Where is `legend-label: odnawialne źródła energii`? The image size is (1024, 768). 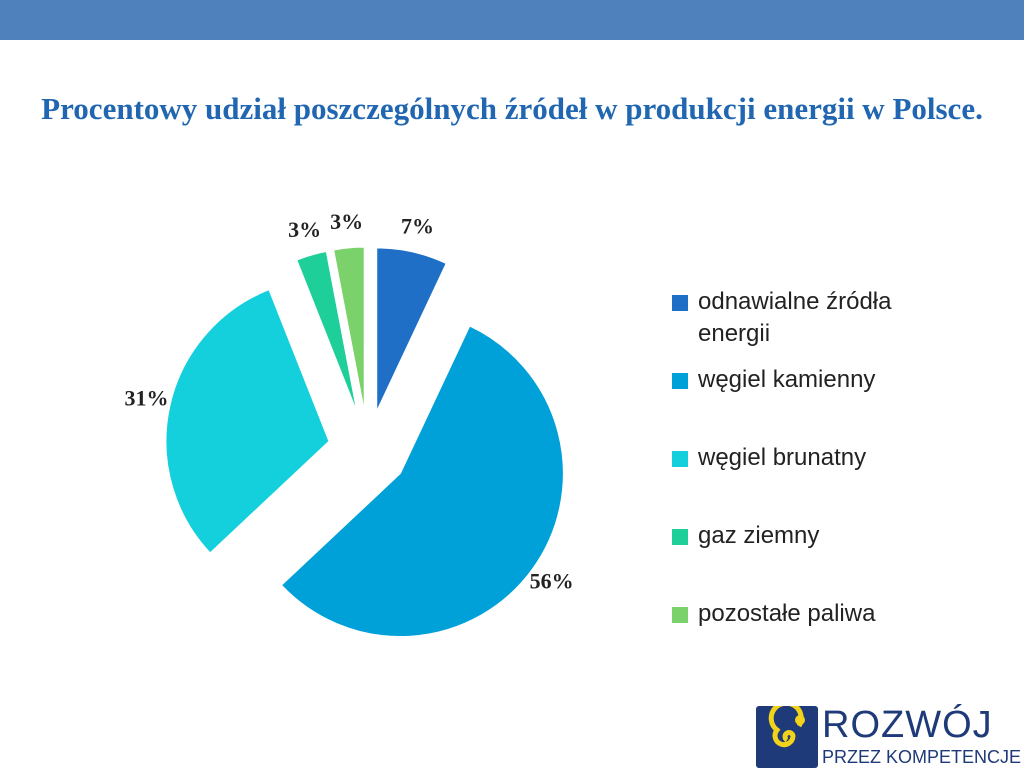
legend-label: odnawialne źródła energii is located at coordinates (795, 317).